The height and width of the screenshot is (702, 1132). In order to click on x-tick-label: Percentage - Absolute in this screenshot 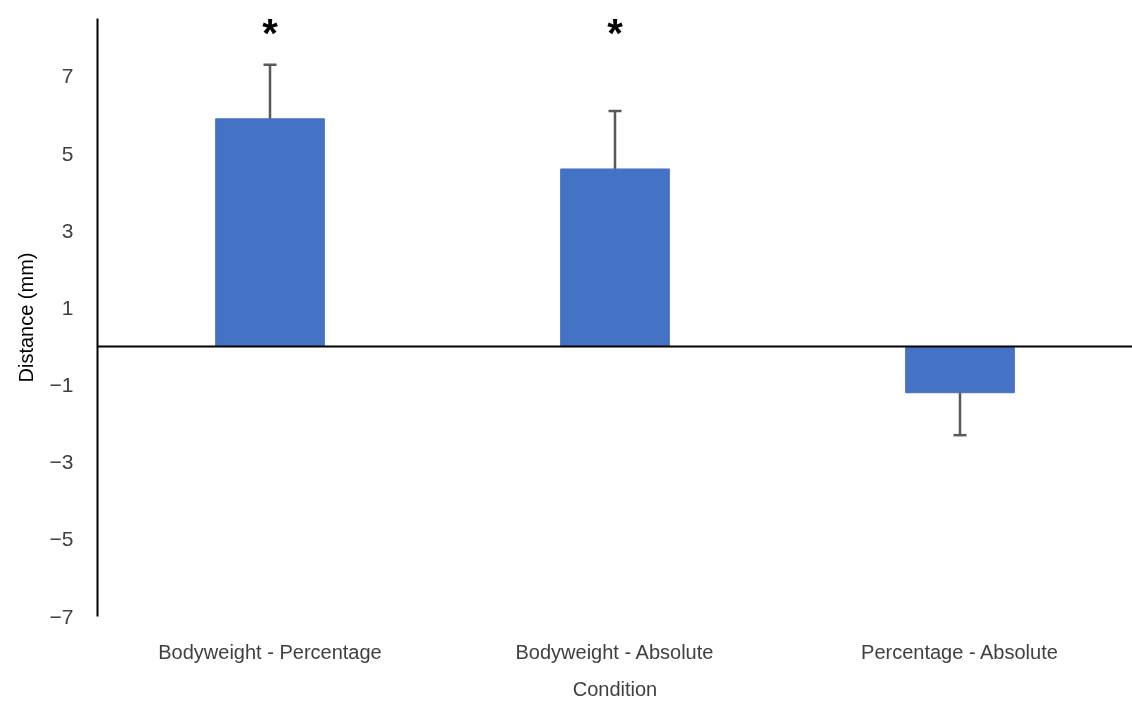, I will do `click(959, 651)`.